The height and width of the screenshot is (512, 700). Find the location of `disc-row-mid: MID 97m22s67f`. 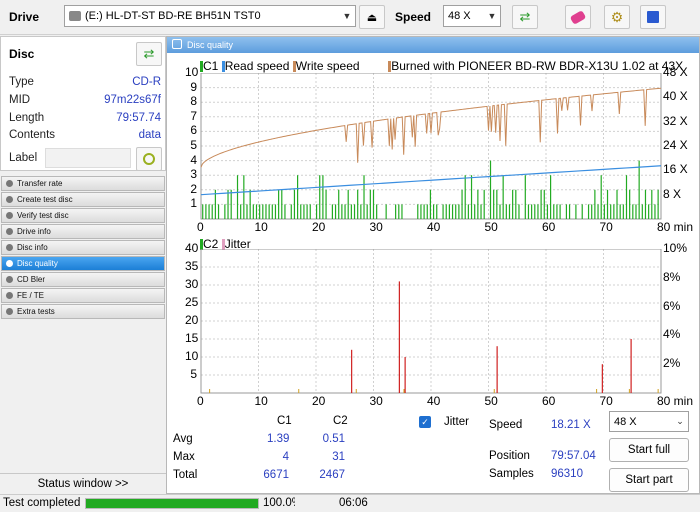

disc-row-mid: MID 97m22s67f is located at coordinates (85, 102).